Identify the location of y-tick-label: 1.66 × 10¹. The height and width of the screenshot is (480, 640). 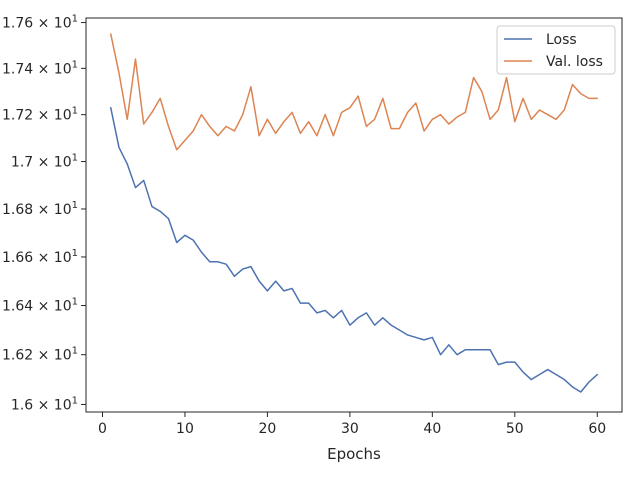
(40, 257).